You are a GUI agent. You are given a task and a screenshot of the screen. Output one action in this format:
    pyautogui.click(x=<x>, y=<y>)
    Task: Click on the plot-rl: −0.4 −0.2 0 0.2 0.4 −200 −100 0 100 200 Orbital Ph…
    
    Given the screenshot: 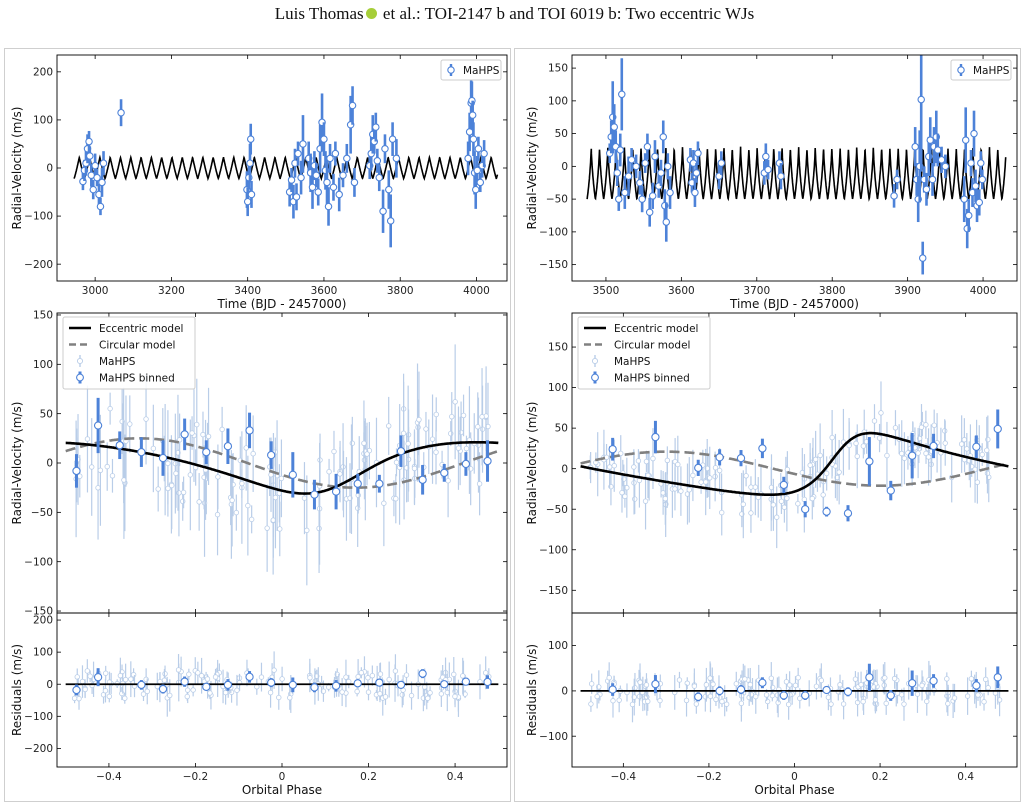 What is the action you would take?
    pyautogui.click(x=259, y=704)
    